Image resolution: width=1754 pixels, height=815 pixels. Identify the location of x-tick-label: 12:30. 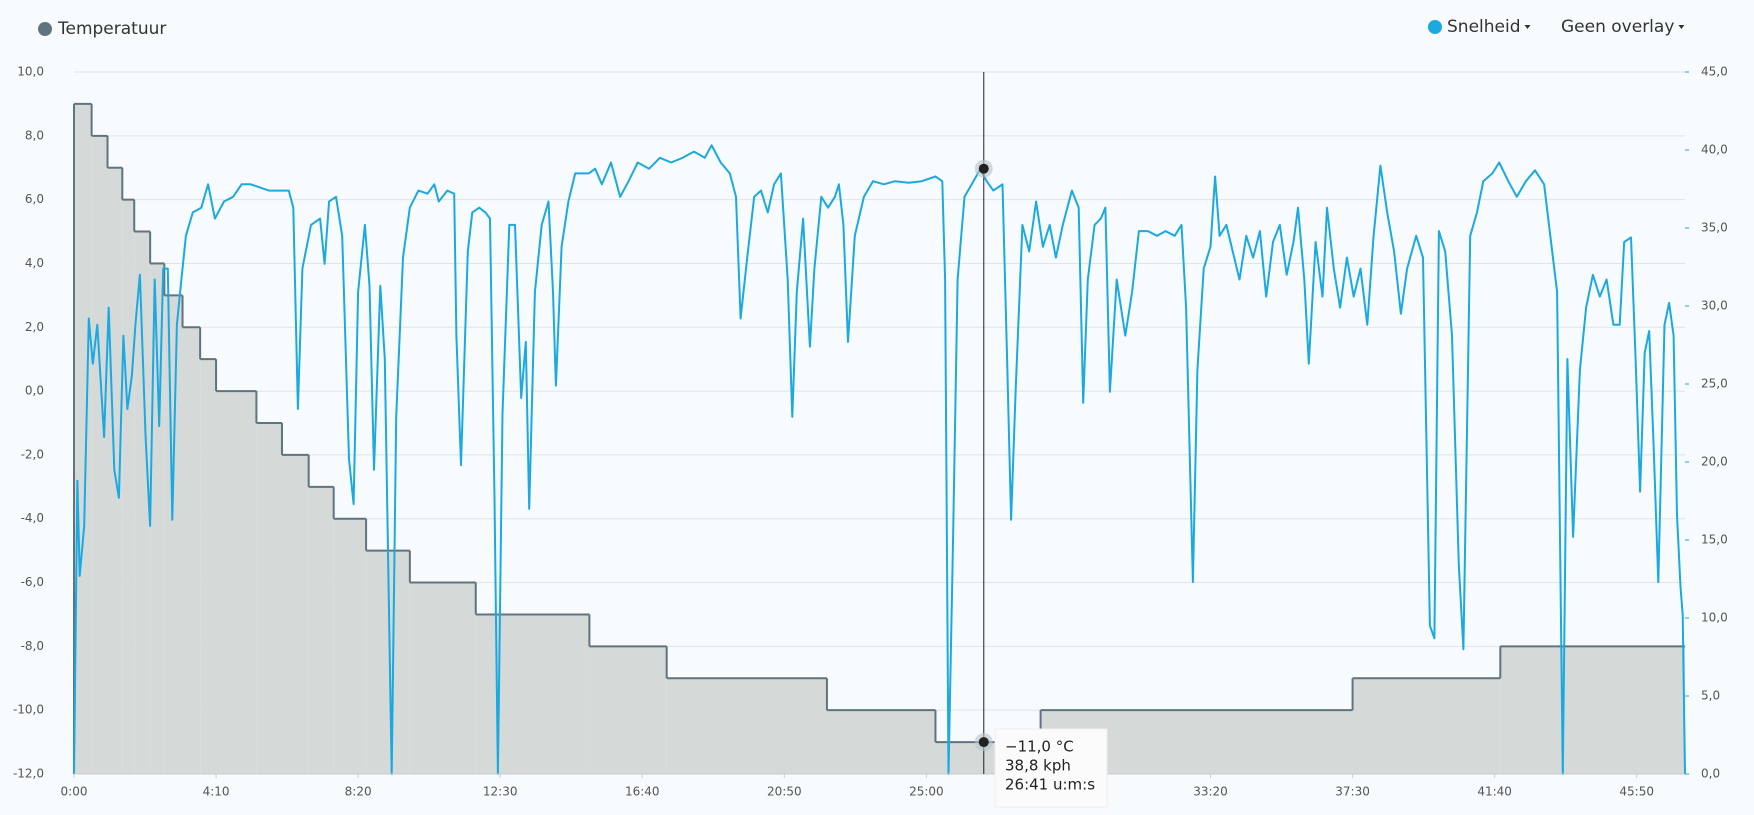
(500, 792).